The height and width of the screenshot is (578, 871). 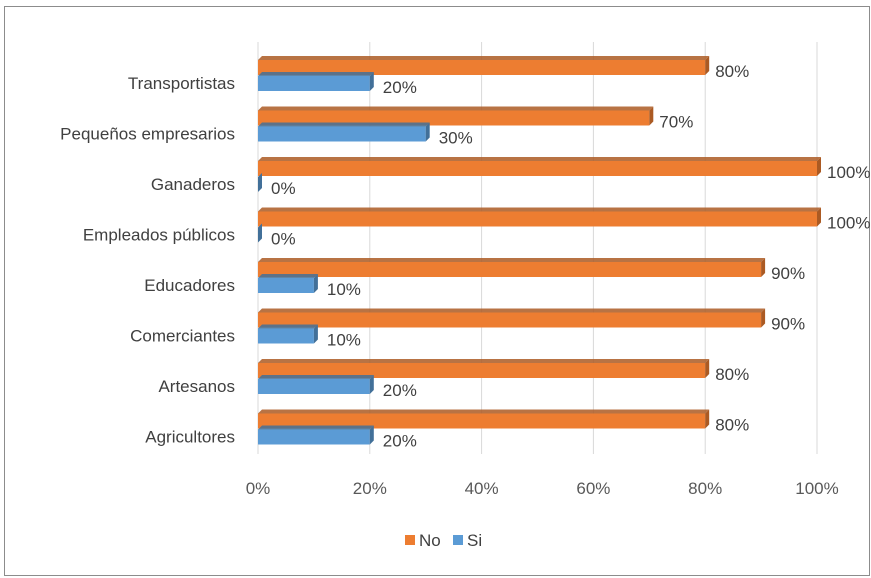 What do you see at coordinates (370, 488) in the screenshot?
I see `x-tick-label: 20%` at bounding box center [370, 488].